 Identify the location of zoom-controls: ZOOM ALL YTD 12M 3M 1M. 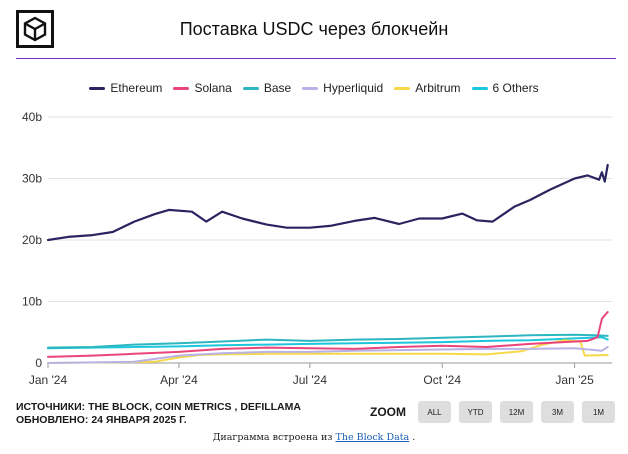
(492, 412).